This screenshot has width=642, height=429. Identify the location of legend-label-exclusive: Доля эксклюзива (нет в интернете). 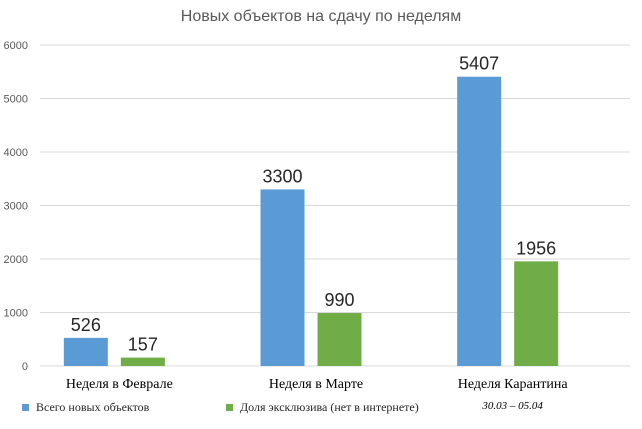
(329, 407).